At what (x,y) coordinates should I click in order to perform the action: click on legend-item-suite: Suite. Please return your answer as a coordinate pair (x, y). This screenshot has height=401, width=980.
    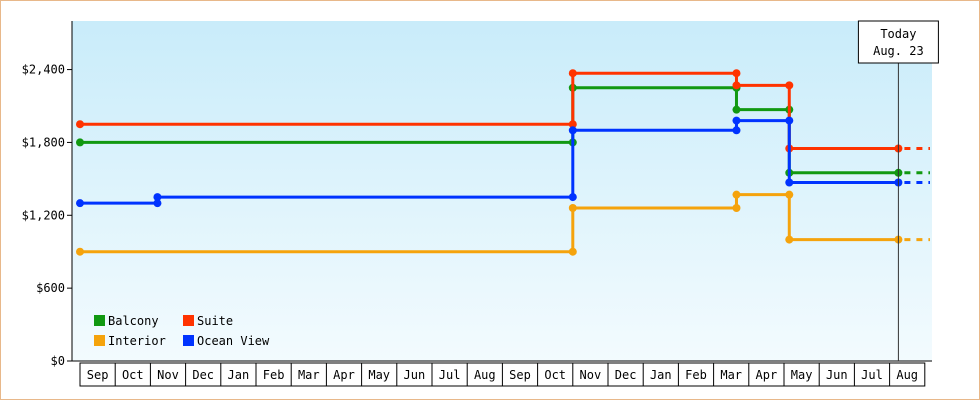
    Looking at the image, I should click on (208, 321).